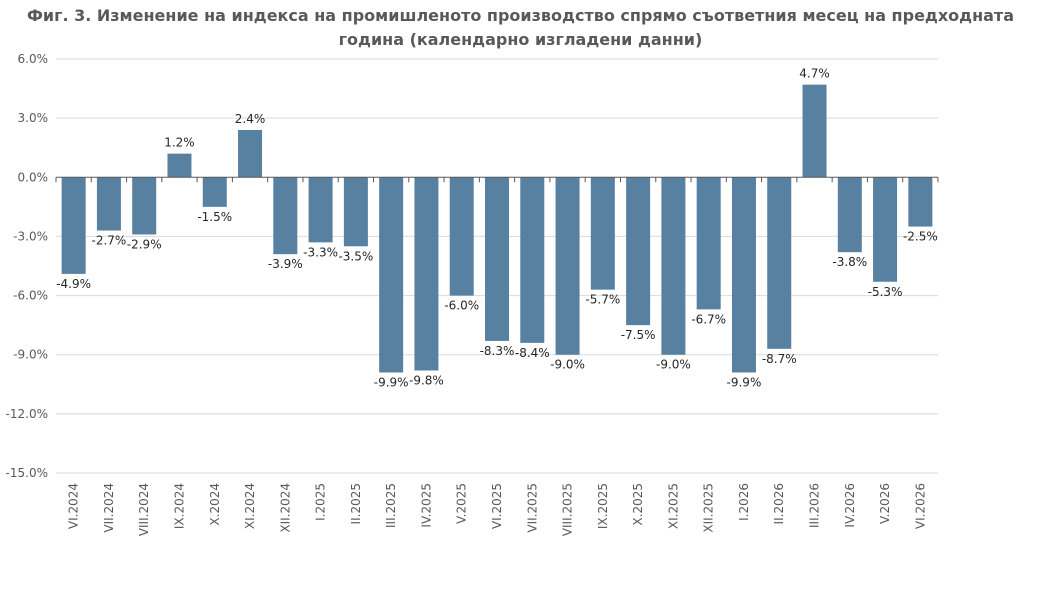 Image resolution: width=1041 pixels, height=600 pixels. What do you see at coordinates (815, 505) in the screenshot?
I see `x-tick-label: III.2026` at bounding box center [815, 505].